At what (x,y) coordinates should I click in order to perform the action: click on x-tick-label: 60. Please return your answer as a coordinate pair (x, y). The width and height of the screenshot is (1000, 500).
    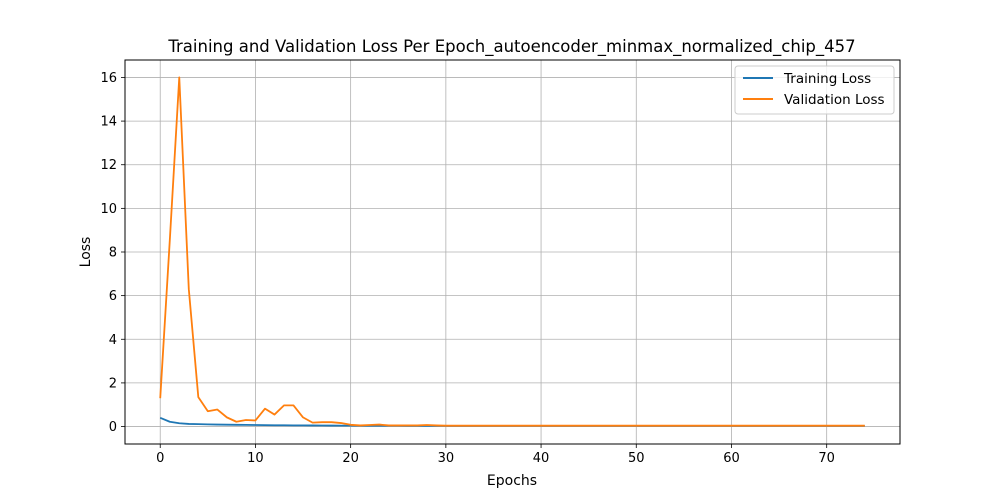
    Looking at the image, I should click on (731, 458).